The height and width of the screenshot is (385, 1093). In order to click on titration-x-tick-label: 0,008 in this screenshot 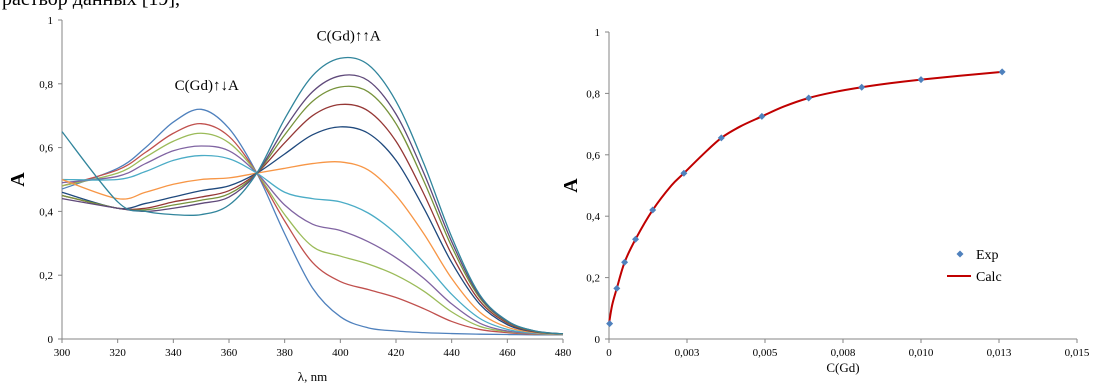, I will do `click(843, 353)`.